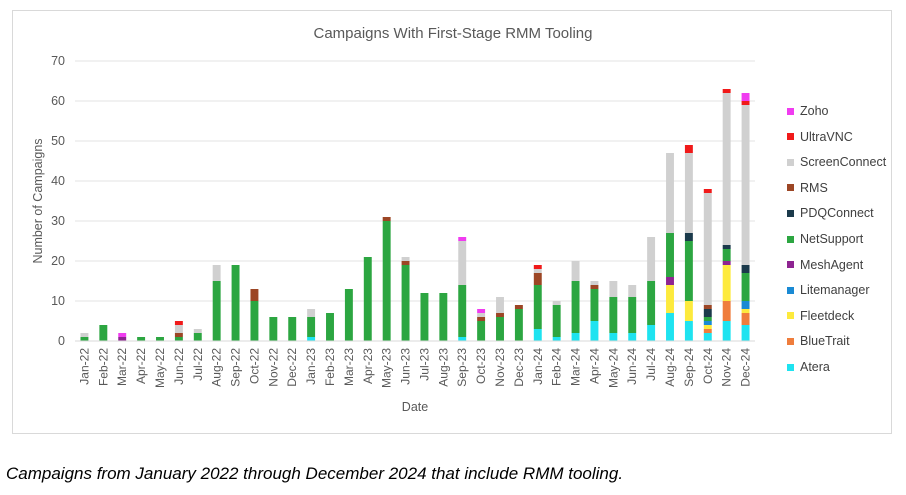 This screenshot has width=906, height=495. What do you see at coordinates (58, 221) in the screenshot?
I see `y-tick-label: 30` at bounding box center [58, 221].